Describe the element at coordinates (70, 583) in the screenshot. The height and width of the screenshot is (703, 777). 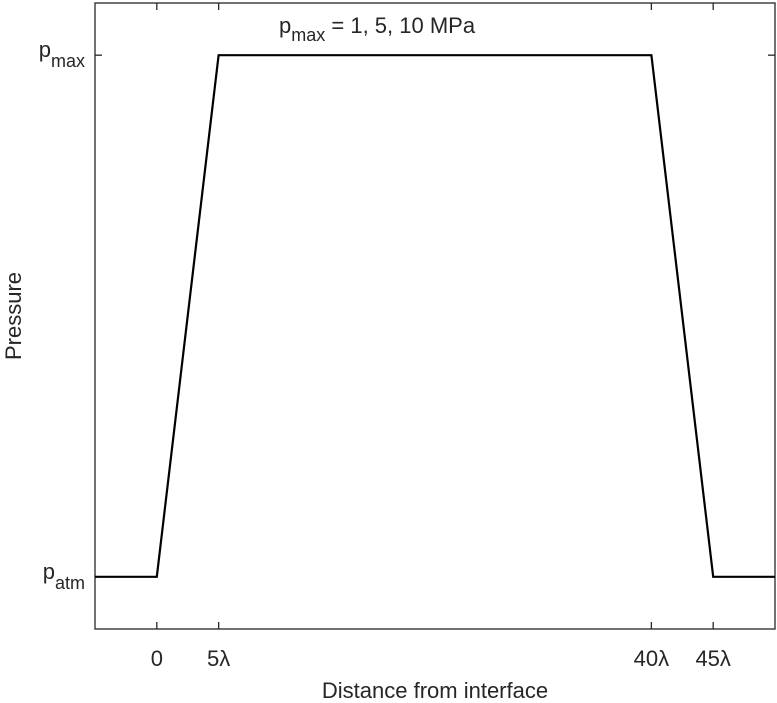
I see `y-tick-label-sub-0: atm` at that location.